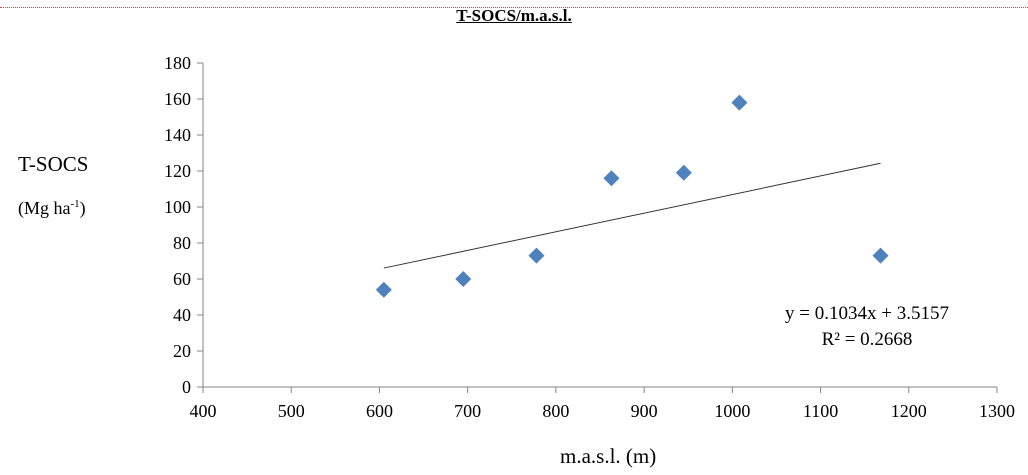 This screenshot has height=475, width=1028. I want to click on x-tick-label: 800, so click(555, 411).